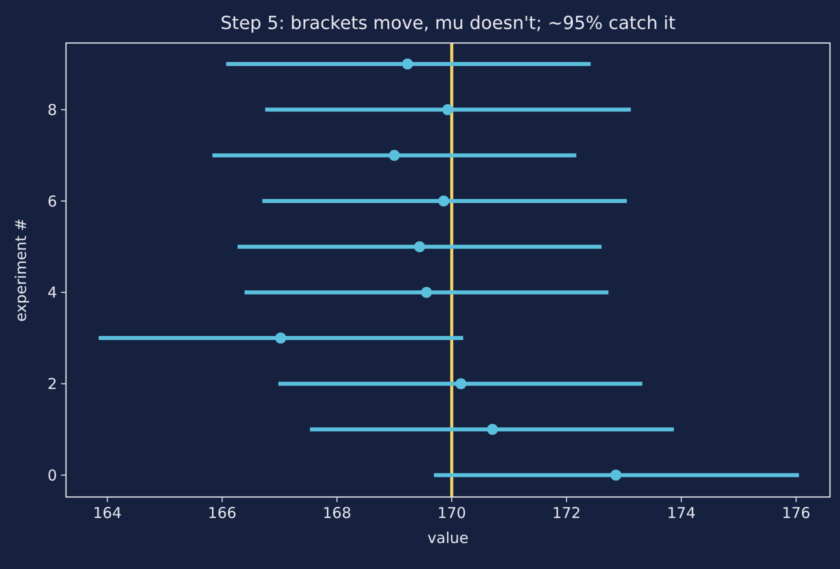 This screenshot has height=569, width=840. What do you see at coordinates (448, 538) in the screenshot?
I see `x-axis-title: value` at bounding box center [448, 538].